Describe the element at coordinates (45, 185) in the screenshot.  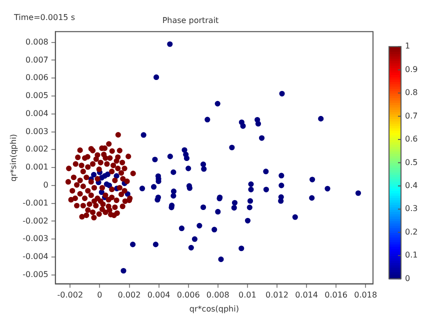
I see `y-tick-label: 0` at that location.